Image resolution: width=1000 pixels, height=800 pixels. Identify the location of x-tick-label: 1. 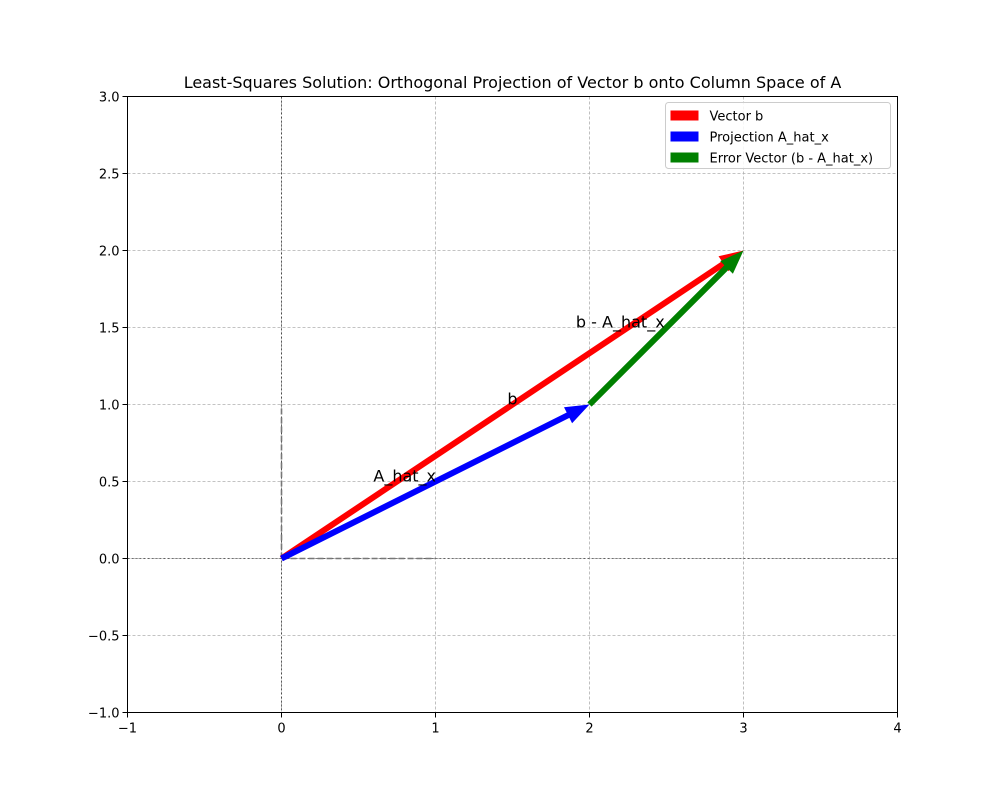
(435, 729).